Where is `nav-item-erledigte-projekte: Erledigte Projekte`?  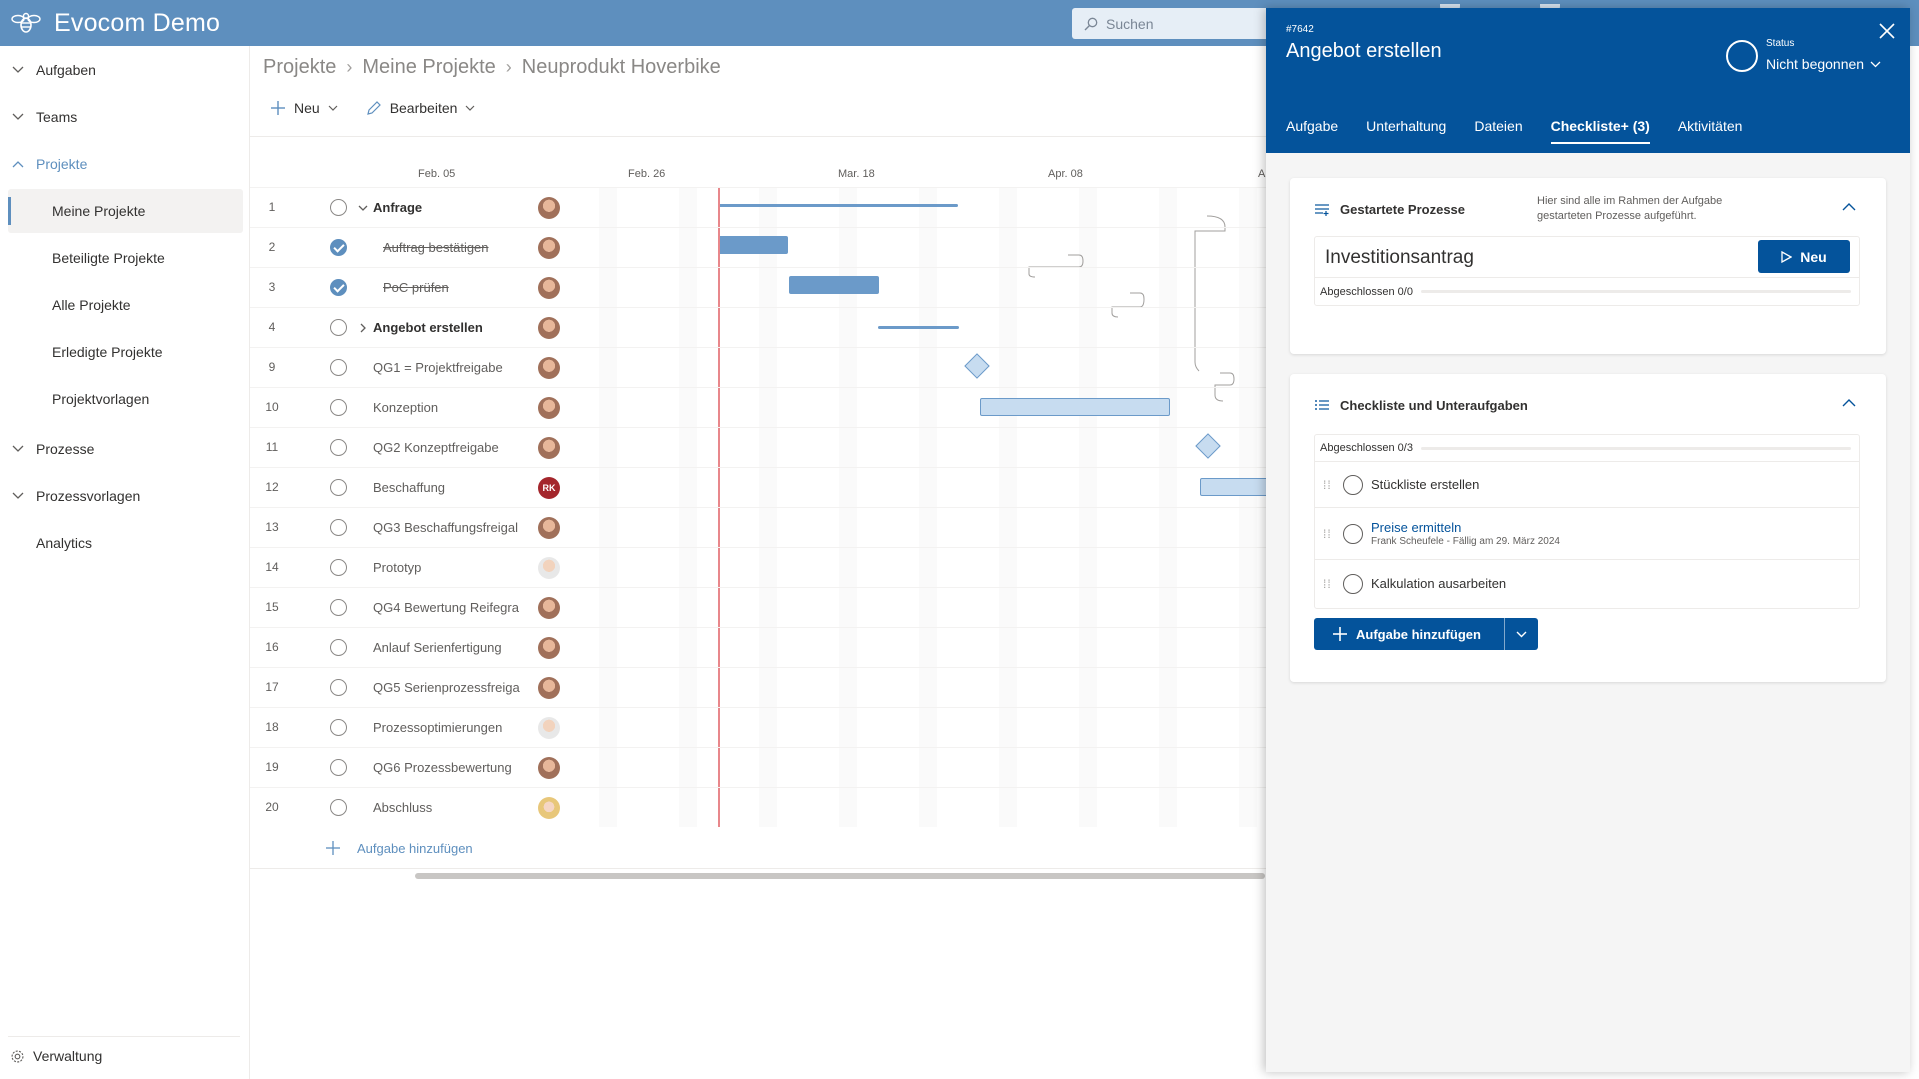 nav-item-erledigte-projekte: Erledigte Projekte is located at coordinates (125, 352).